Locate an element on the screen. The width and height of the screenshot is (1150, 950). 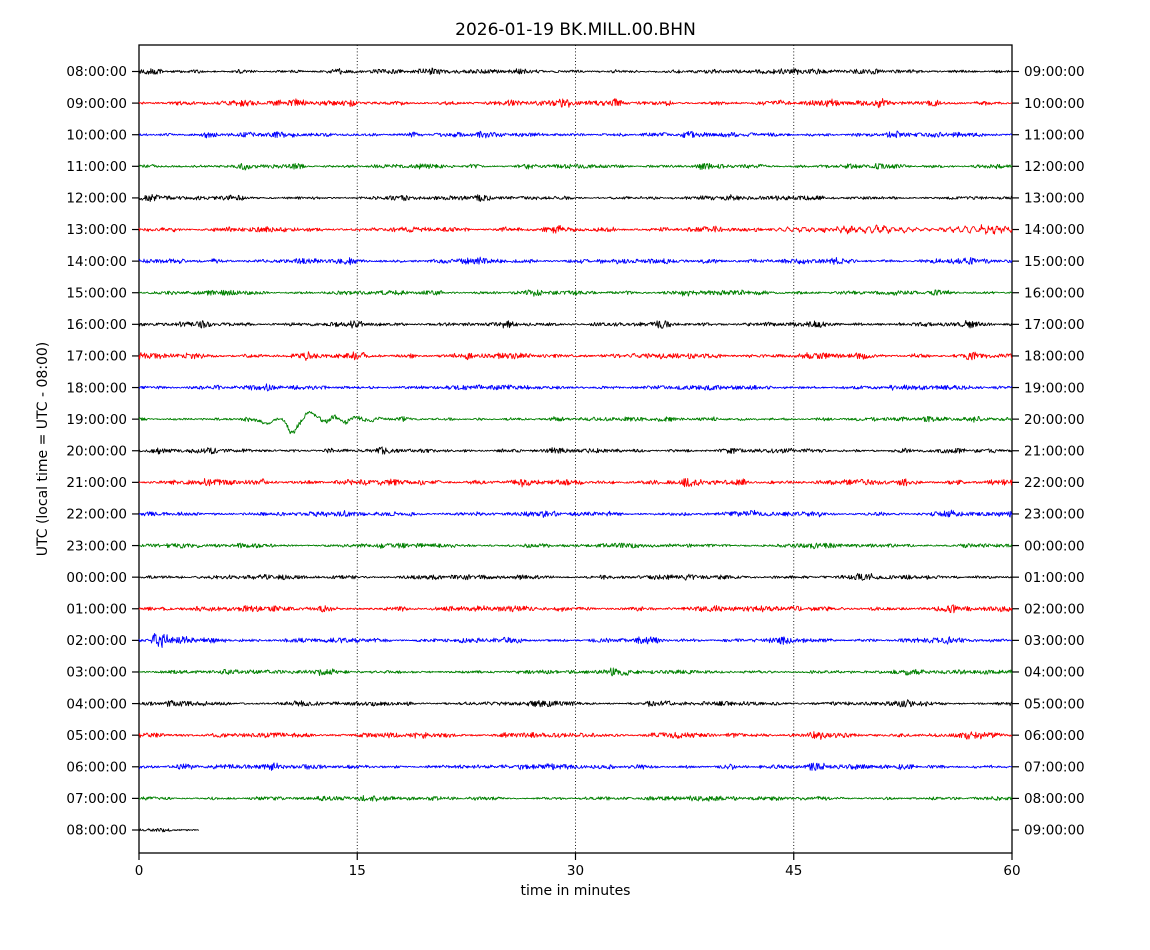
local-time-label: 07:00:00 is located at coordinates (1054, 768).